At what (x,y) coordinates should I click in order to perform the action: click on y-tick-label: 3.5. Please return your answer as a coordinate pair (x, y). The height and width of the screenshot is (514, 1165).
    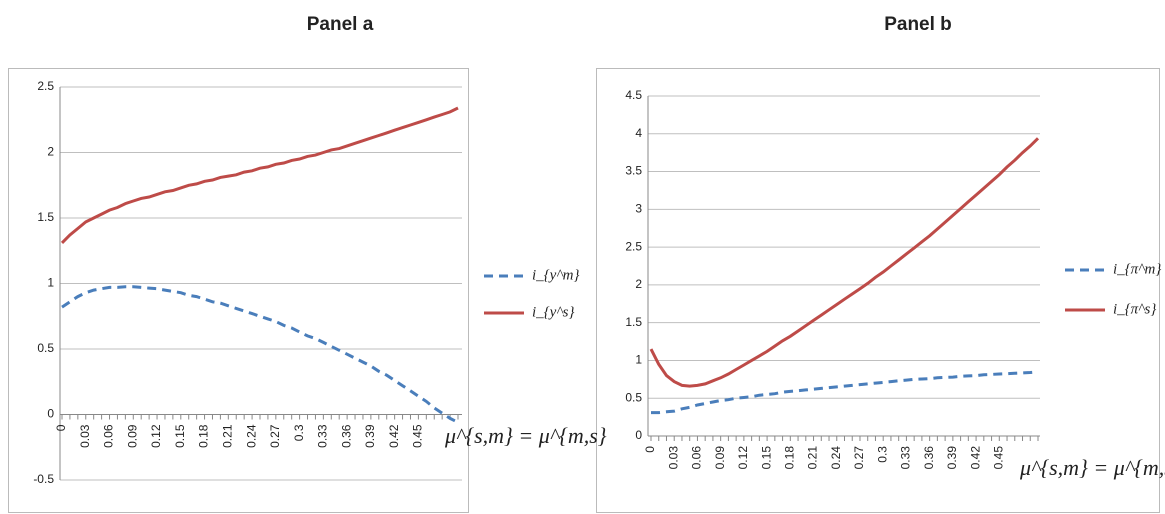
    Looking at the image, I should click on (633, 171).